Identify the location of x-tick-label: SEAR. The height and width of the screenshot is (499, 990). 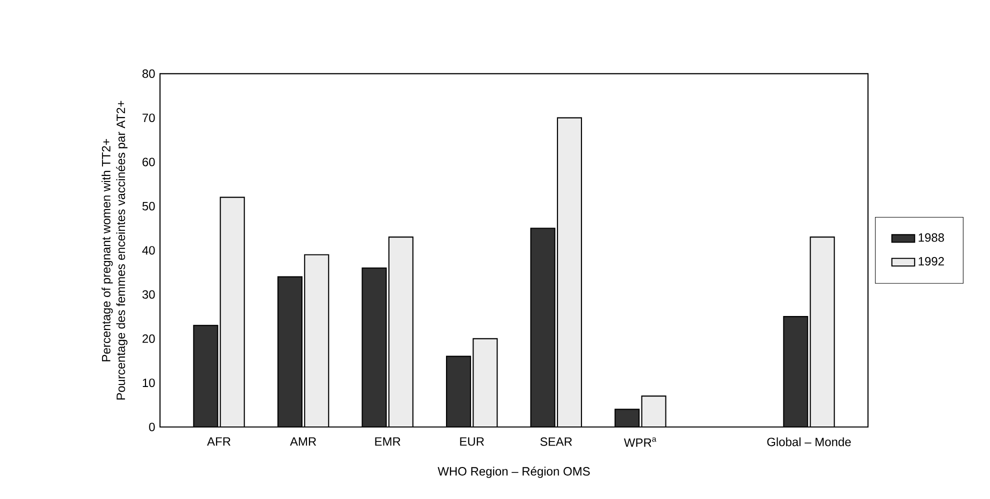
(556, 441).